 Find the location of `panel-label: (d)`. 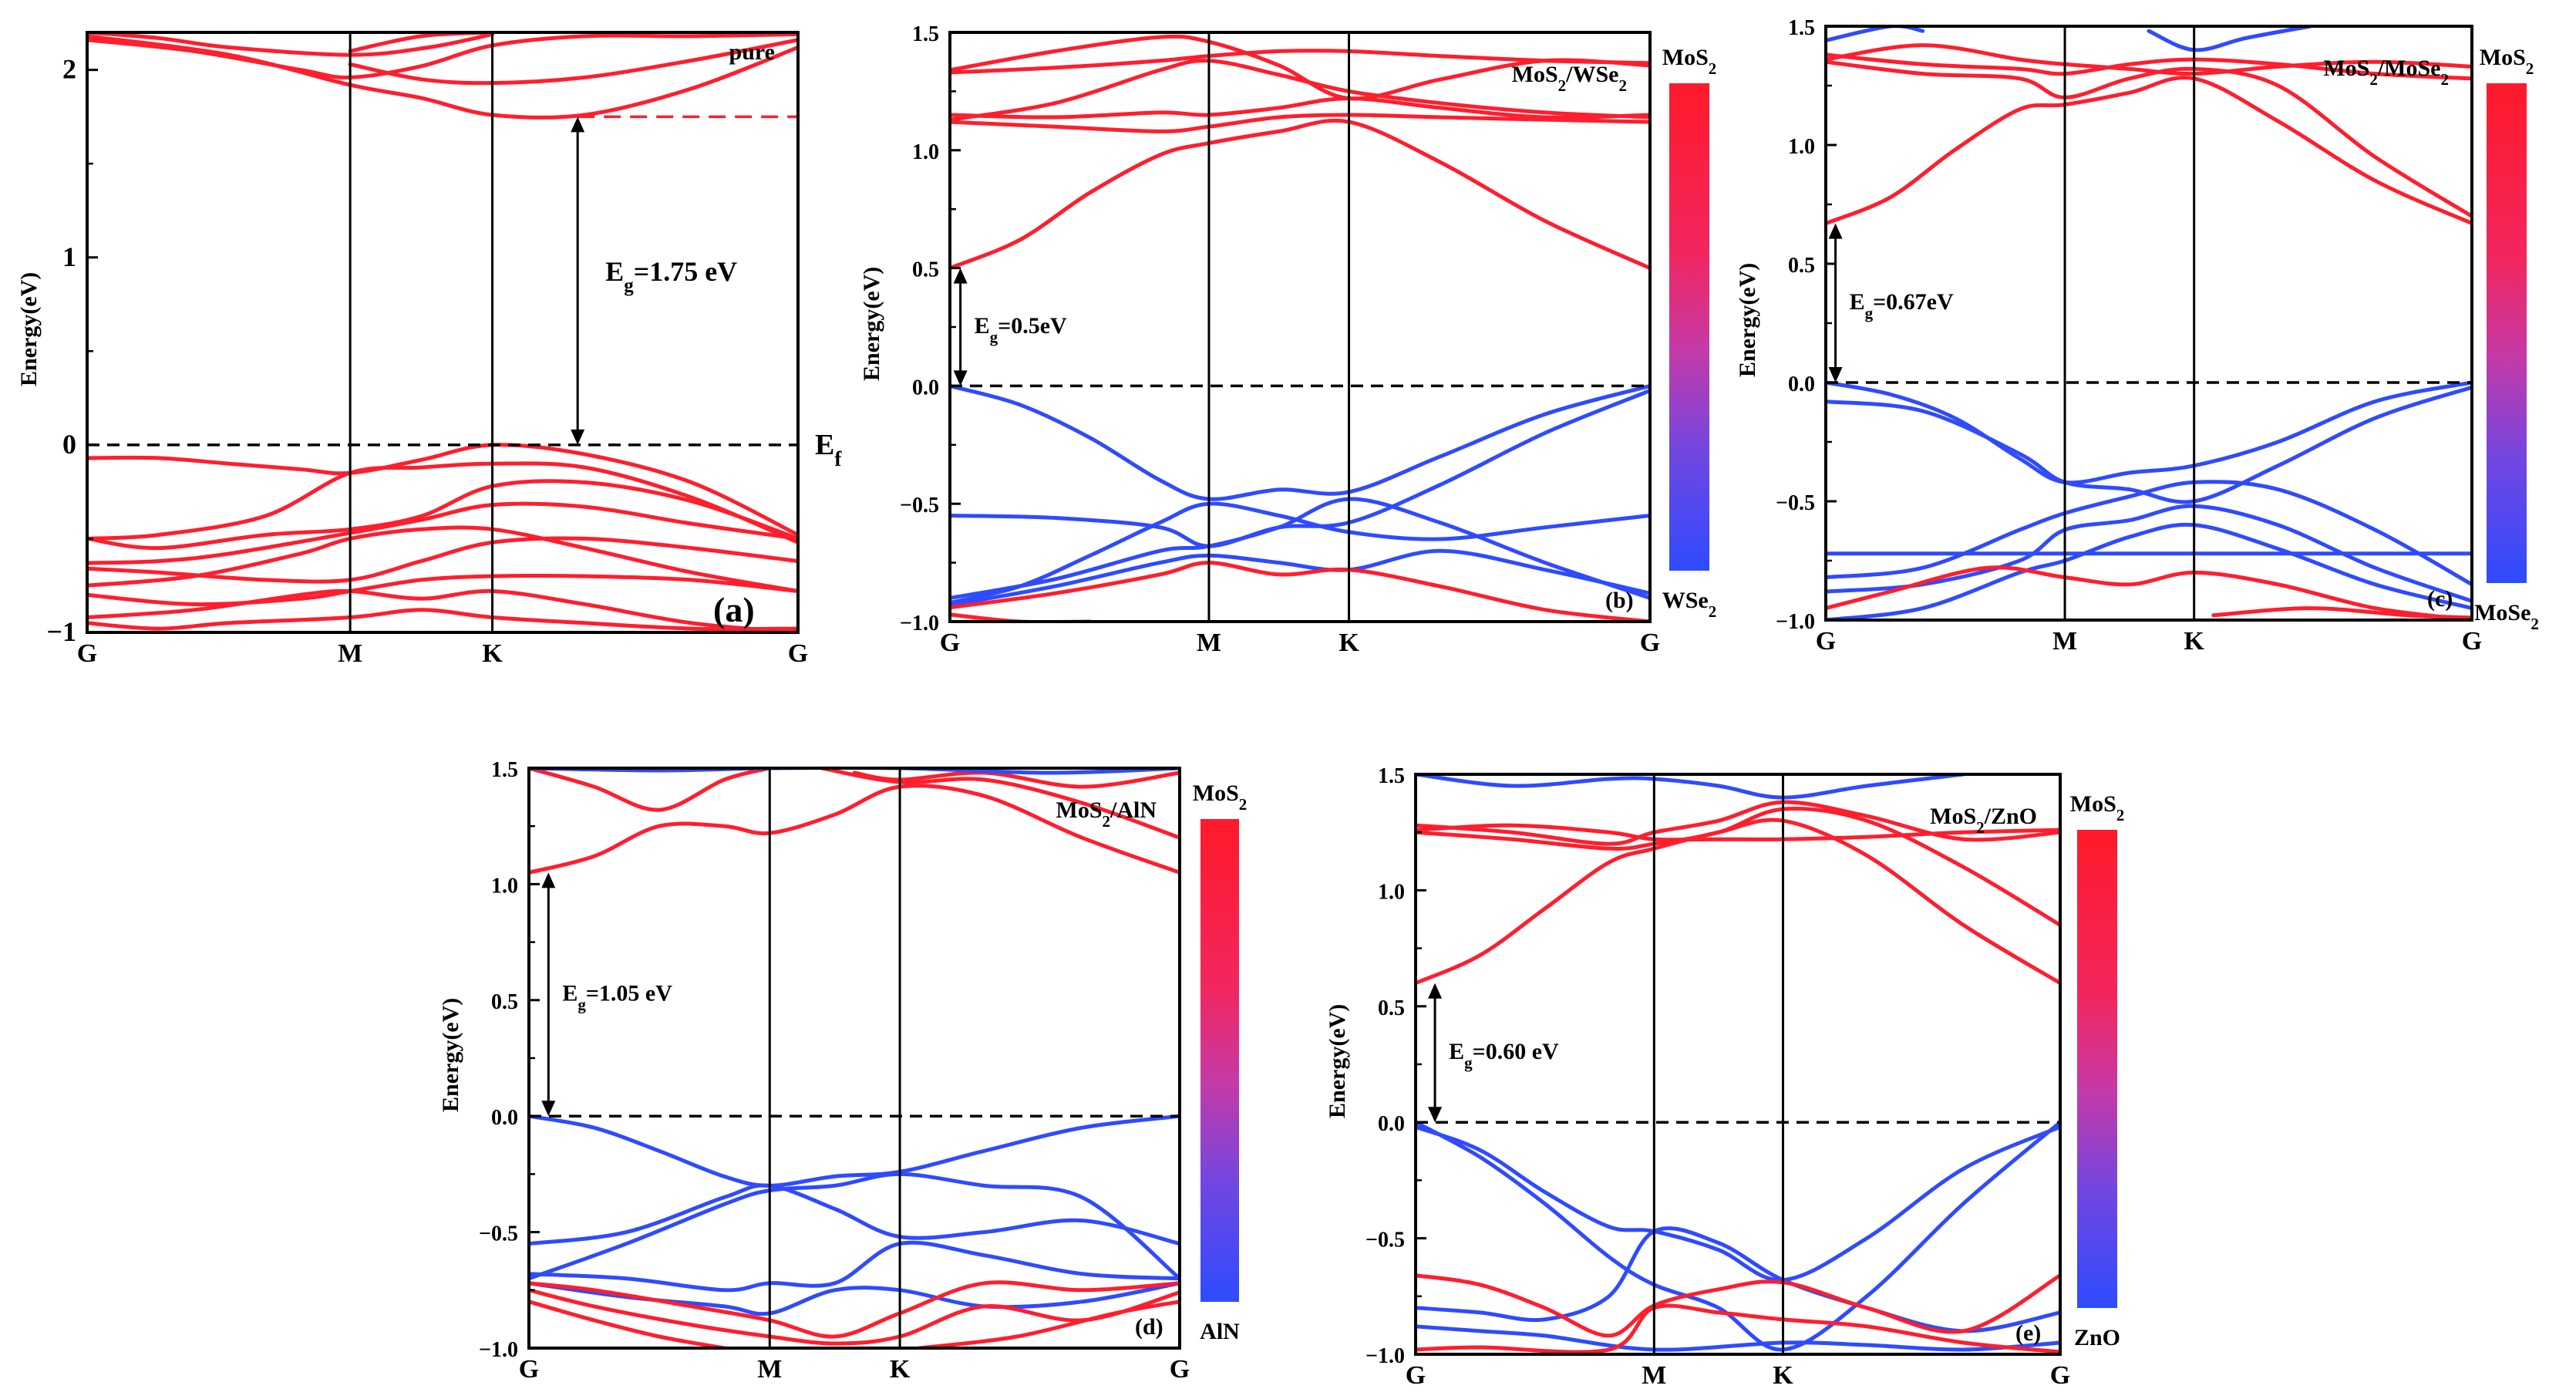

panel-label: (d) is located at coordinates (1149, 1327).